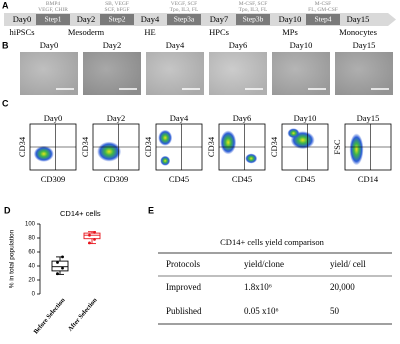  I want to click on plot-day: Day15, so click(368, 118).